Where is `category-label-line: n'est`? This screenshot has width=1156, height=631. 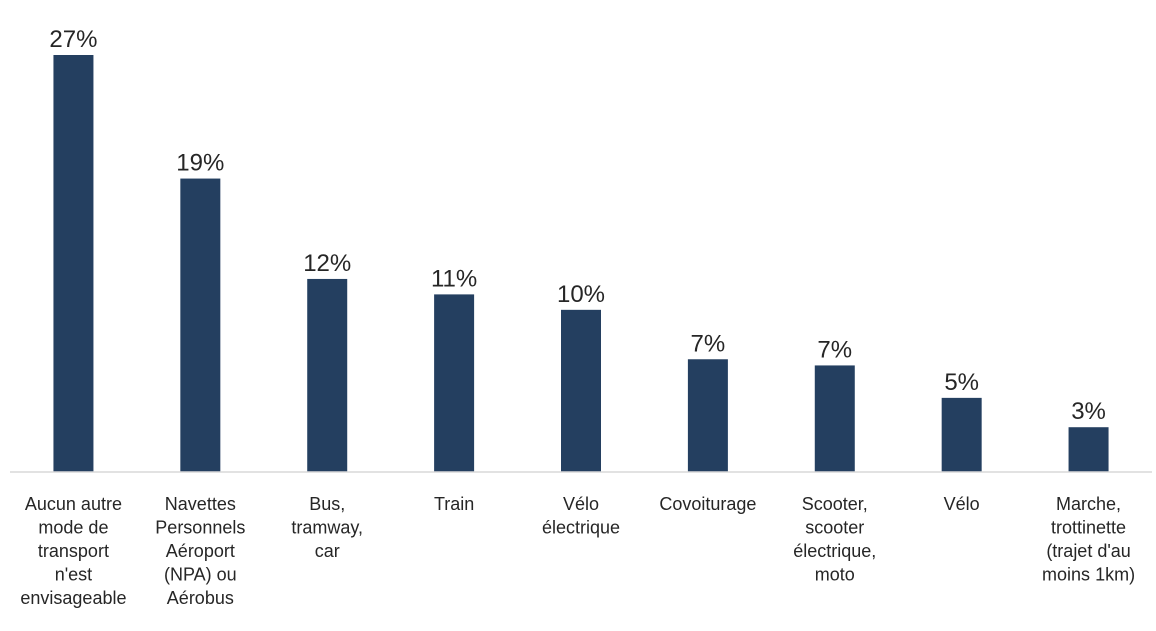 category-label-line: n'est is located at coordinates (73, 575).